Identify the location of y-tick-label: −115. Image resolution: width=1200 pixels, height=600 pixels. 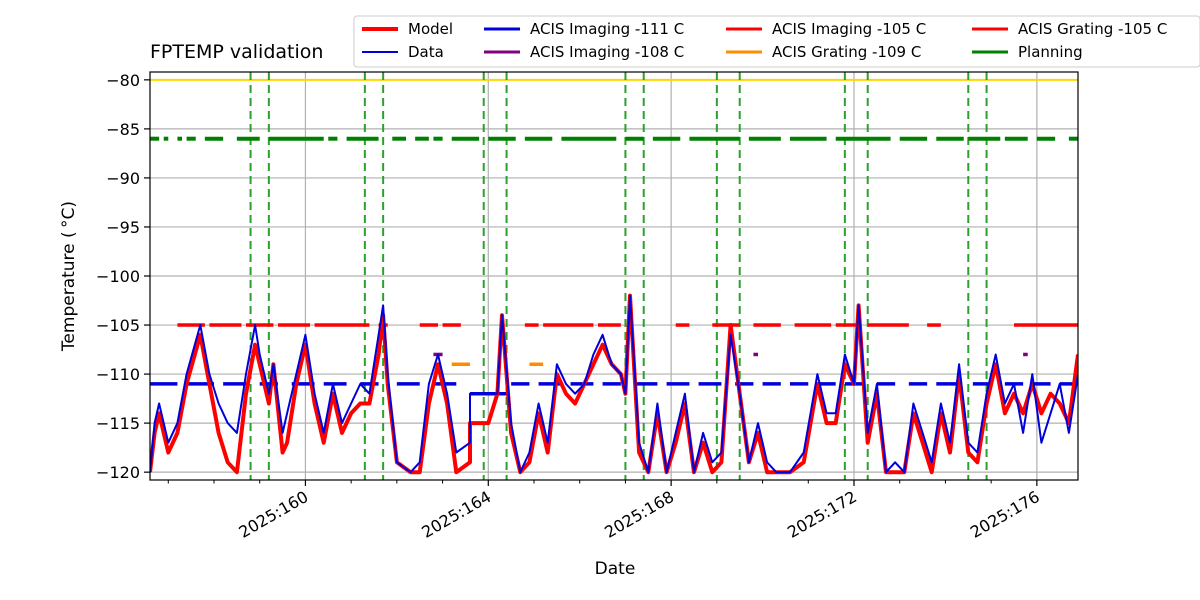
(118, 423).